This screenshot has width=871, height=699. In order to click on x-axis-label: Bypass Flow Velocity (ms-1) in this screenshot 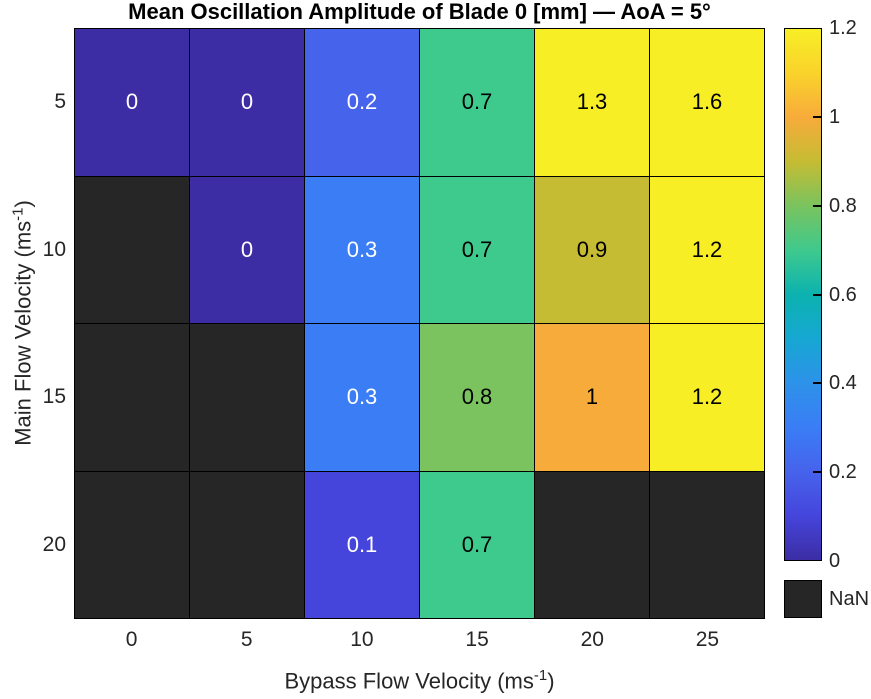, I will do `click(419, 678)`.